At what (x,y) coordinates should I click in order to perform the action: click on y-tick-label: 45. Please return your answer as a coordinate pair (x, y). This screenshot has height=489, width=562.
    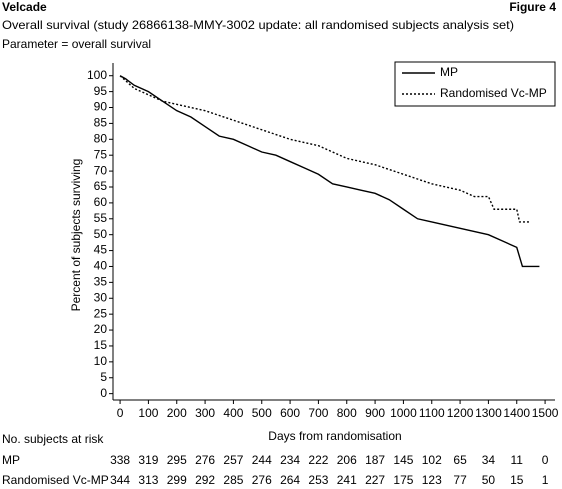
    Looking at the image, I should click on (101, 250).